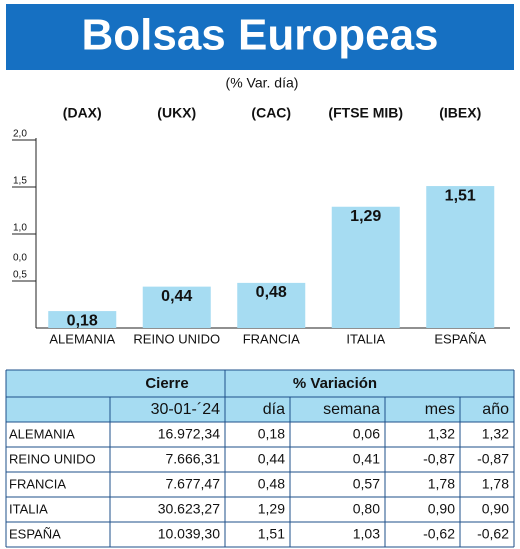 The height and width of the screenshot is (549, 520). I want to click on chart-subtitle: (% Var. día), so click(262, 83).